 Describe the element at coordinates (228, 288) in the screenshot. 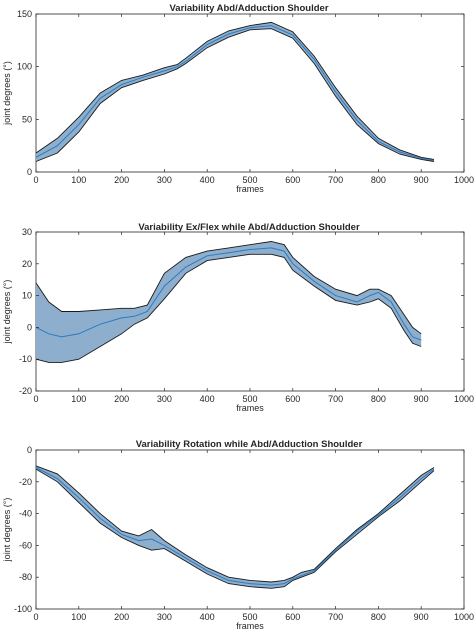

I see `upper-bound-line` at that location.